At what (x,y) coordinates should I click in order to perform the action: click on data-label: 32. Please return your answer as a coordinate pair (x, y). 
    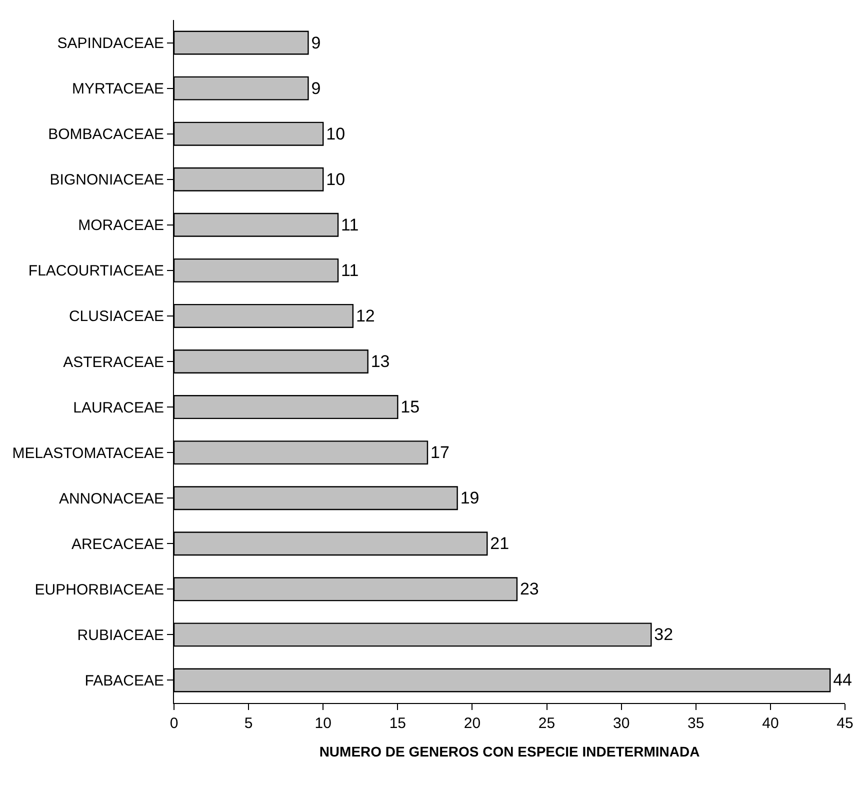
    Looking at the image, I should click on (664, 634).